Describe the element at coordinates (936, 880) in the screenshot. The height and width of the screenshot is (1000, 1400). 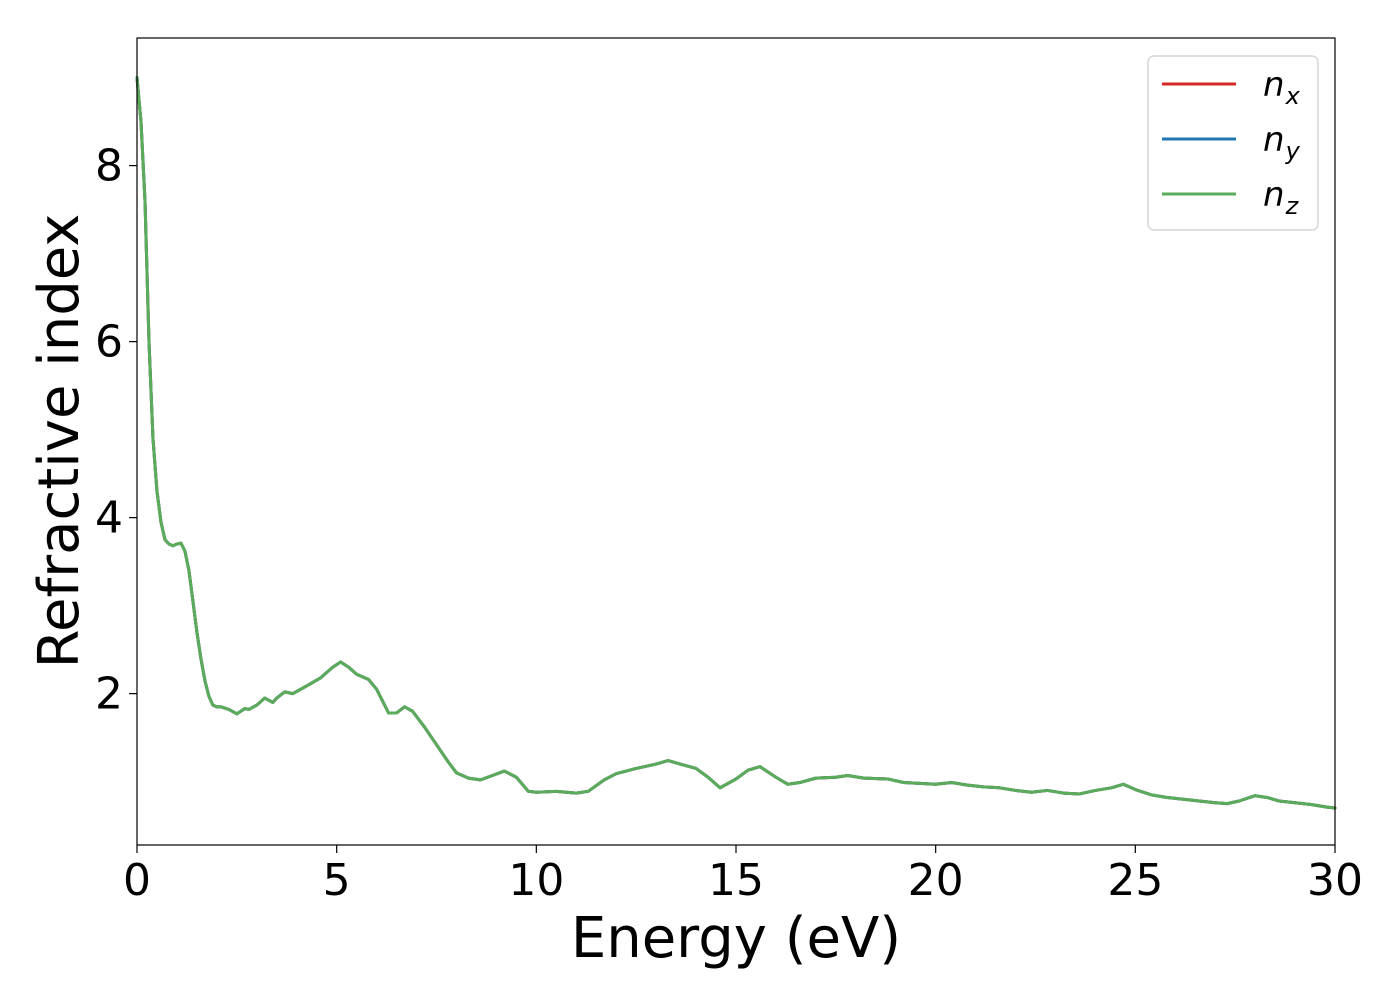
I see `x-tick-label: 20` at that location.